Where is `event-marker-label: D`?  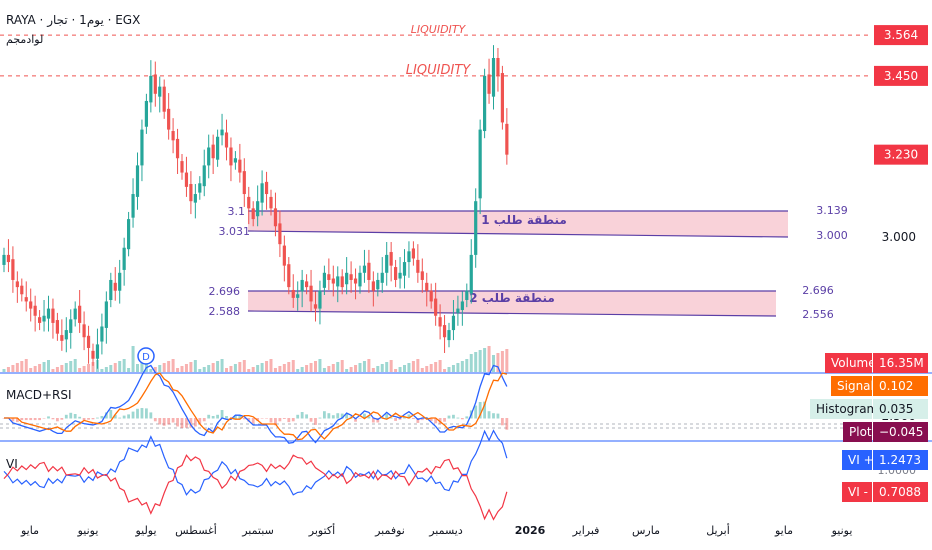 event-marker-label: D is located at coordinates (146, 357).